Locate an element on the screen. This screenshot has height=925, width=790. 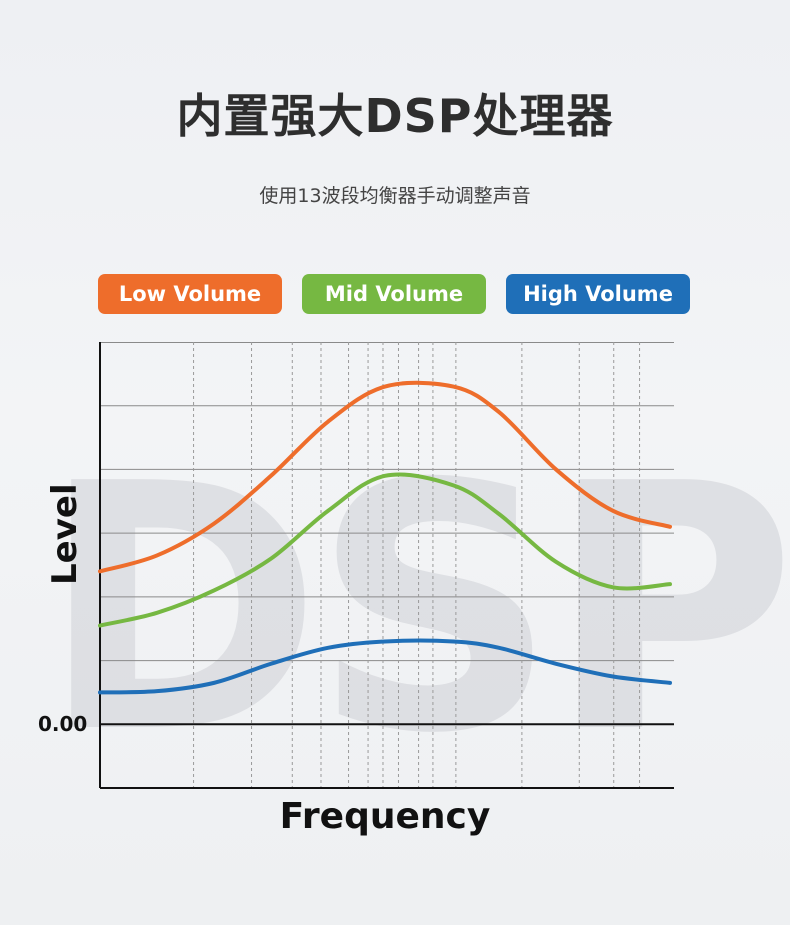
legend-high-volume: High Volume is located at coordinates (598, 294).